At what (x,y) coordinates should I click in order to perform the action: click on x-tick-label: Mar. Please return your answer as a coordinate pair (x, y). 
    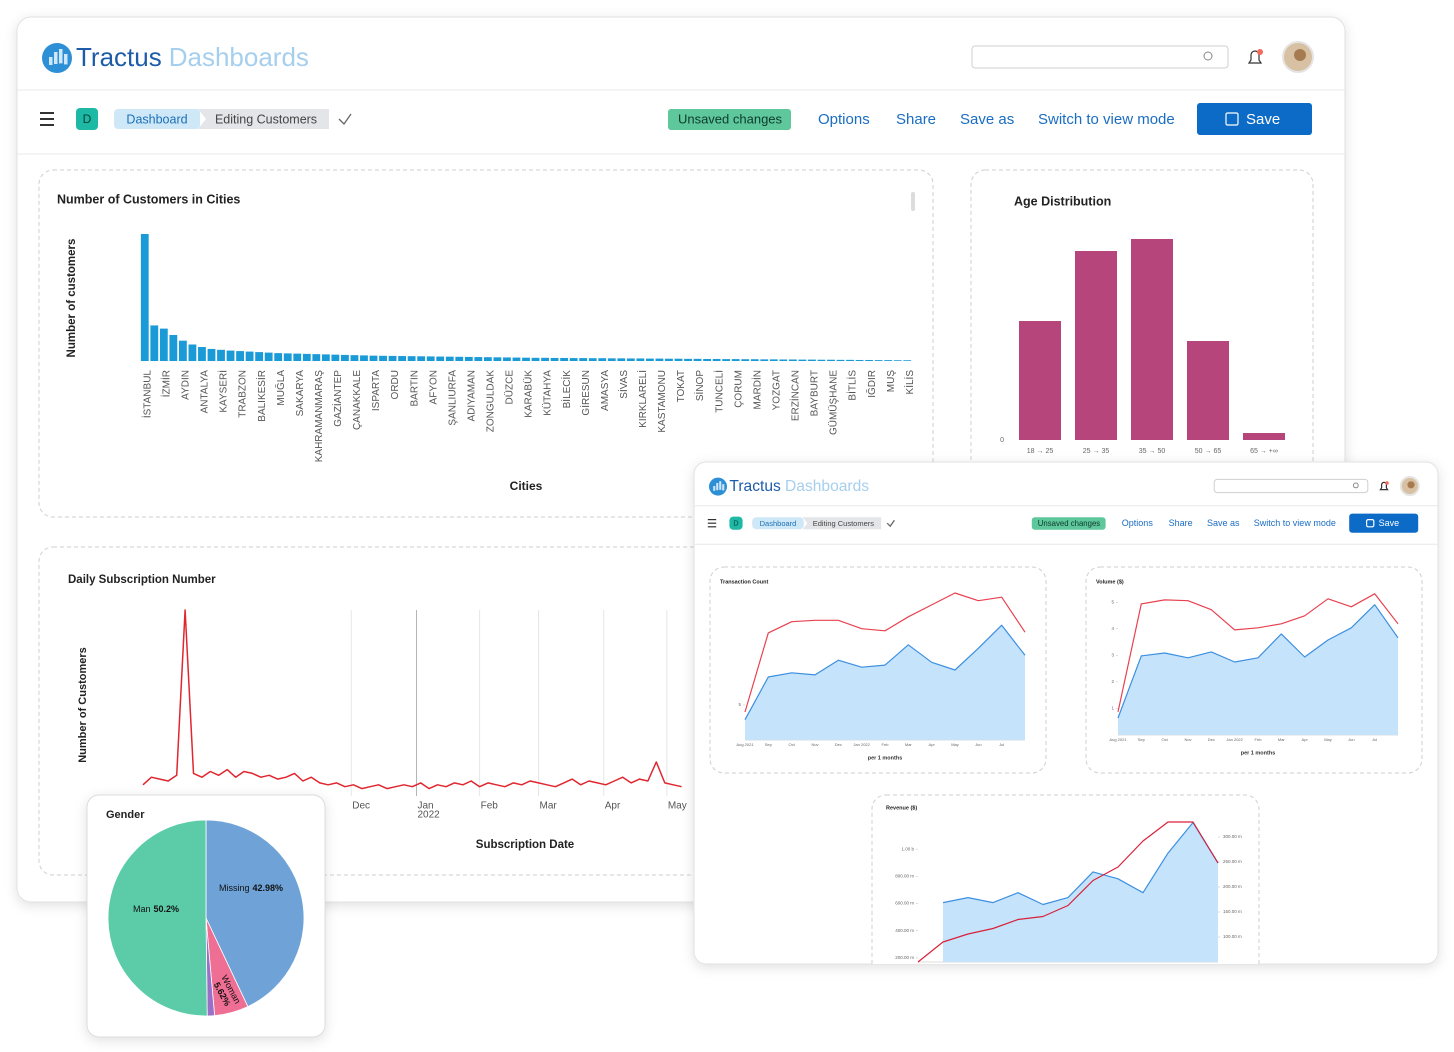
    Looking at the image, I should click on (1282, 739).